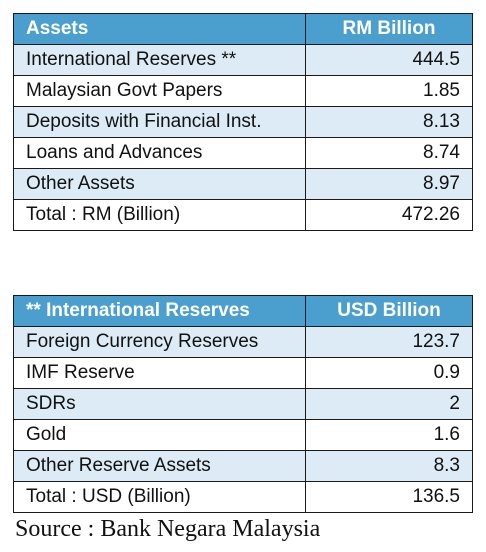  I want to click on assets-header-label: Assets, so click(159, 29).